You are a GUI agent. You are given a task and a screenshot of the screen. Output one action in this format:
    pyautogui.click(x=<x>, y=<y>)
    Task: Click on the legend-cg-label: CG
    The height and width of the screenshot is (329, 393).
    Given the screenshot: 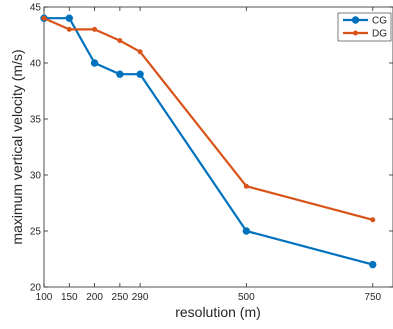 What is the action you would take?
    pyautogui.click(x=379, y=21)
    